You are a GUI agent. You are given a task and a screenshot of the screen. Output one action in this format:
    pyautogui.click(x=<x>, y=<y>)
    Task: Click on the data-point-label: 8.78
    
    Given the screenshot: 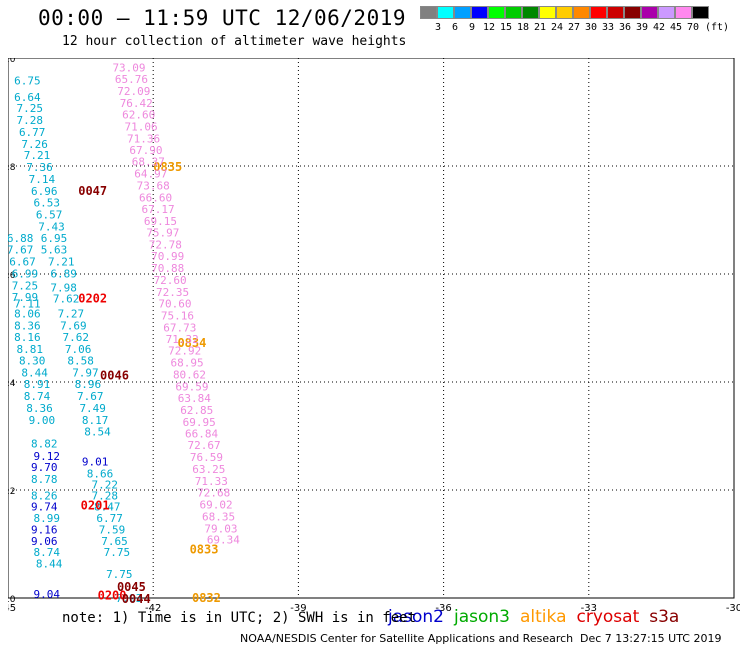 What is the action you would take?
    pyautogui.click(x=44, y=479)
    